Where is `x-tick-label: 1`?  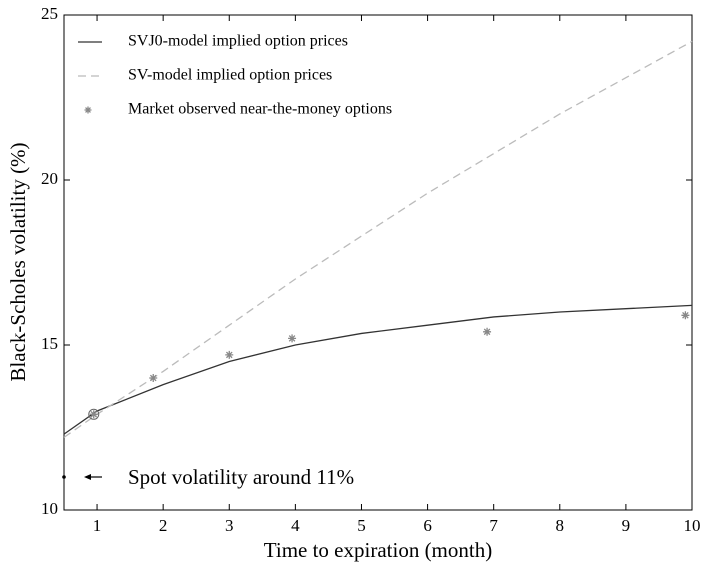
x-tick-label: 1 is located at coordinates (97, 525).